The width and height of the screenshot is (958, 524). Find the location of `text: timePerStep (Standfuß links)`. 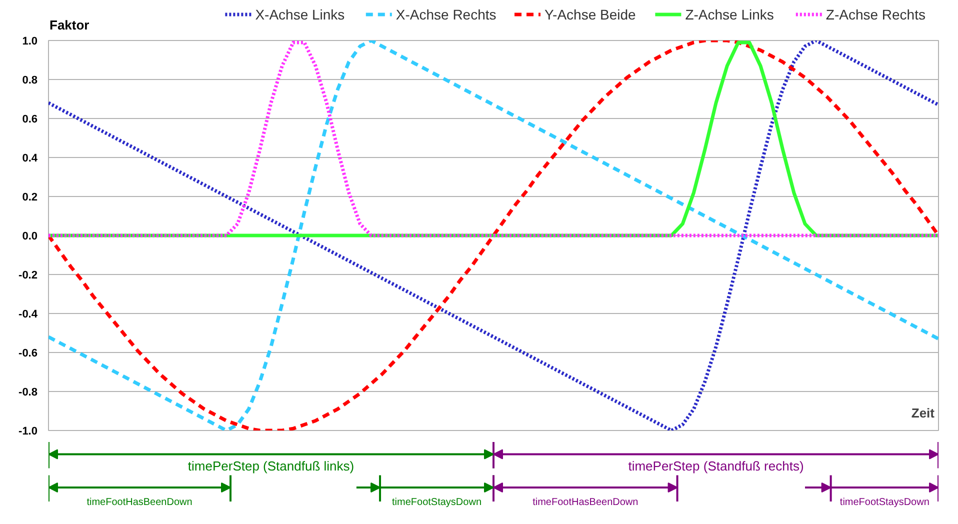

text: timePerStep (Standfuß links) is located at coordinates (271, 466).